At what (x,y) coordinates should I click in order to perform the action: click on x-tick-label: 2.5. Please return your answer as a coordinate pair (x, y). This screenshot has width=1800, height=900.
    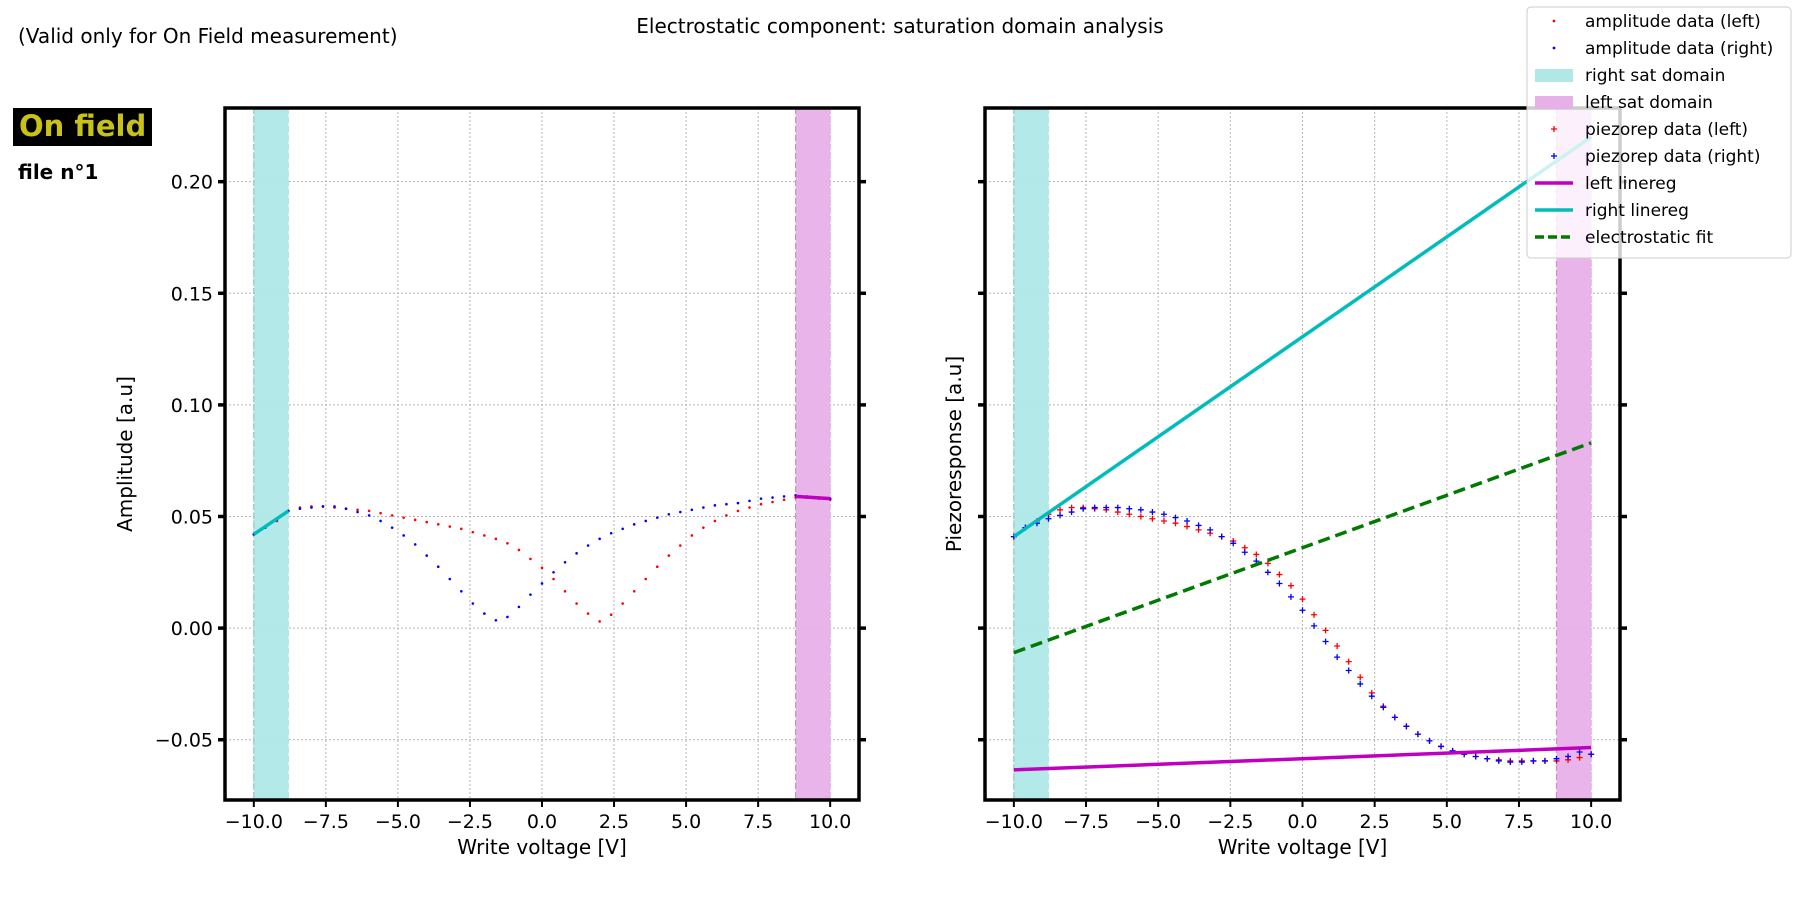
    Looking at the image, I should click on (614, 822).